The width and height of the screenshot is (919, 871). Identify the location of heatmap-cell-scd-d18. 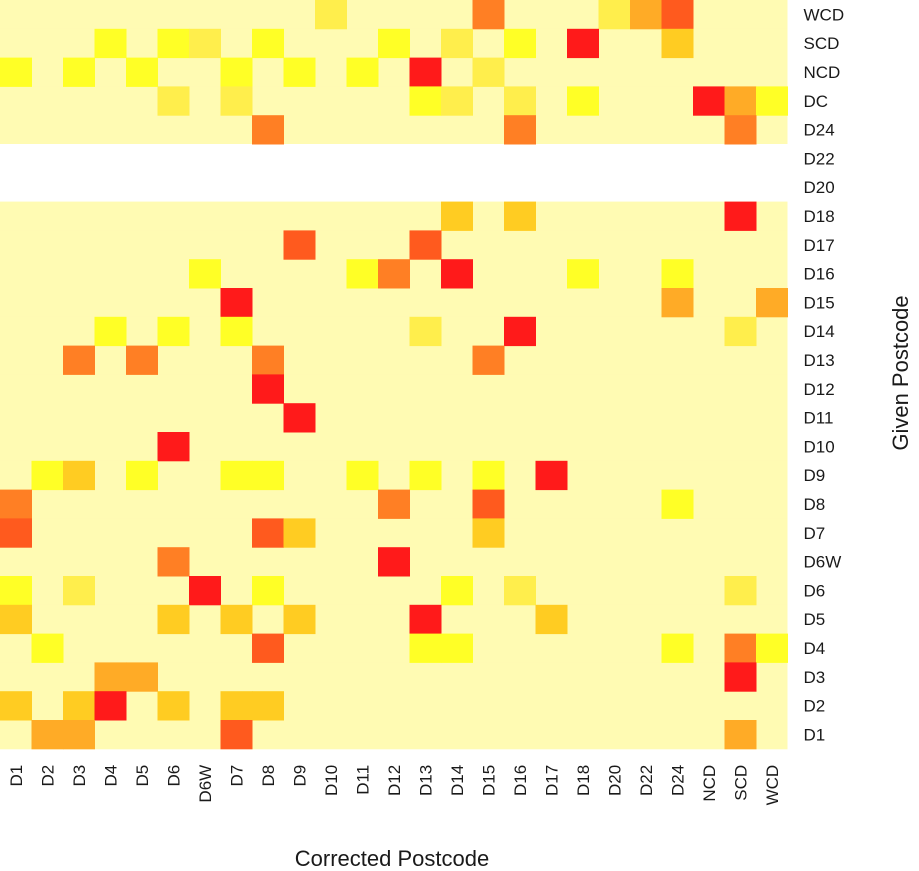
(583, 43).